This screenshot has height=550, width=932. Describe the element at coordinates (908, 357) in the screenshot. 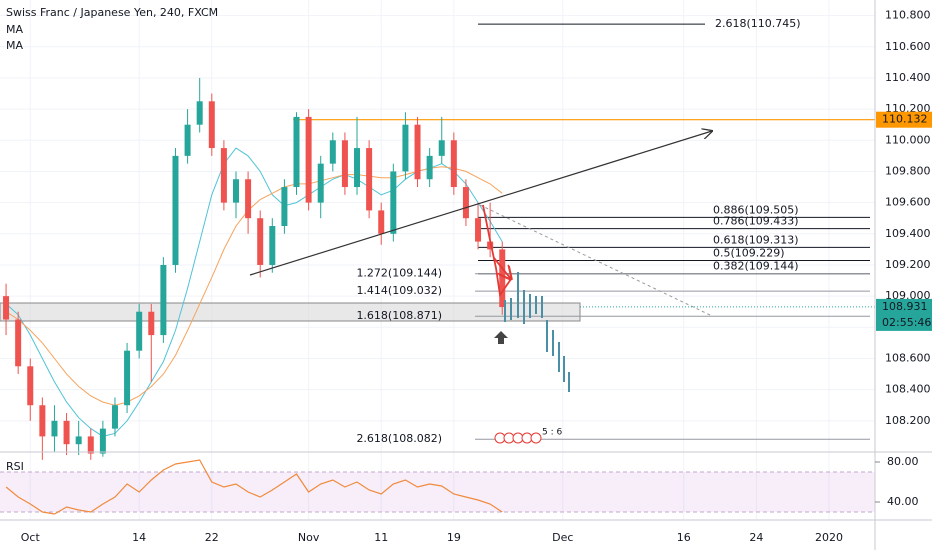

I see `y-tick-label: 108.600` at that location.